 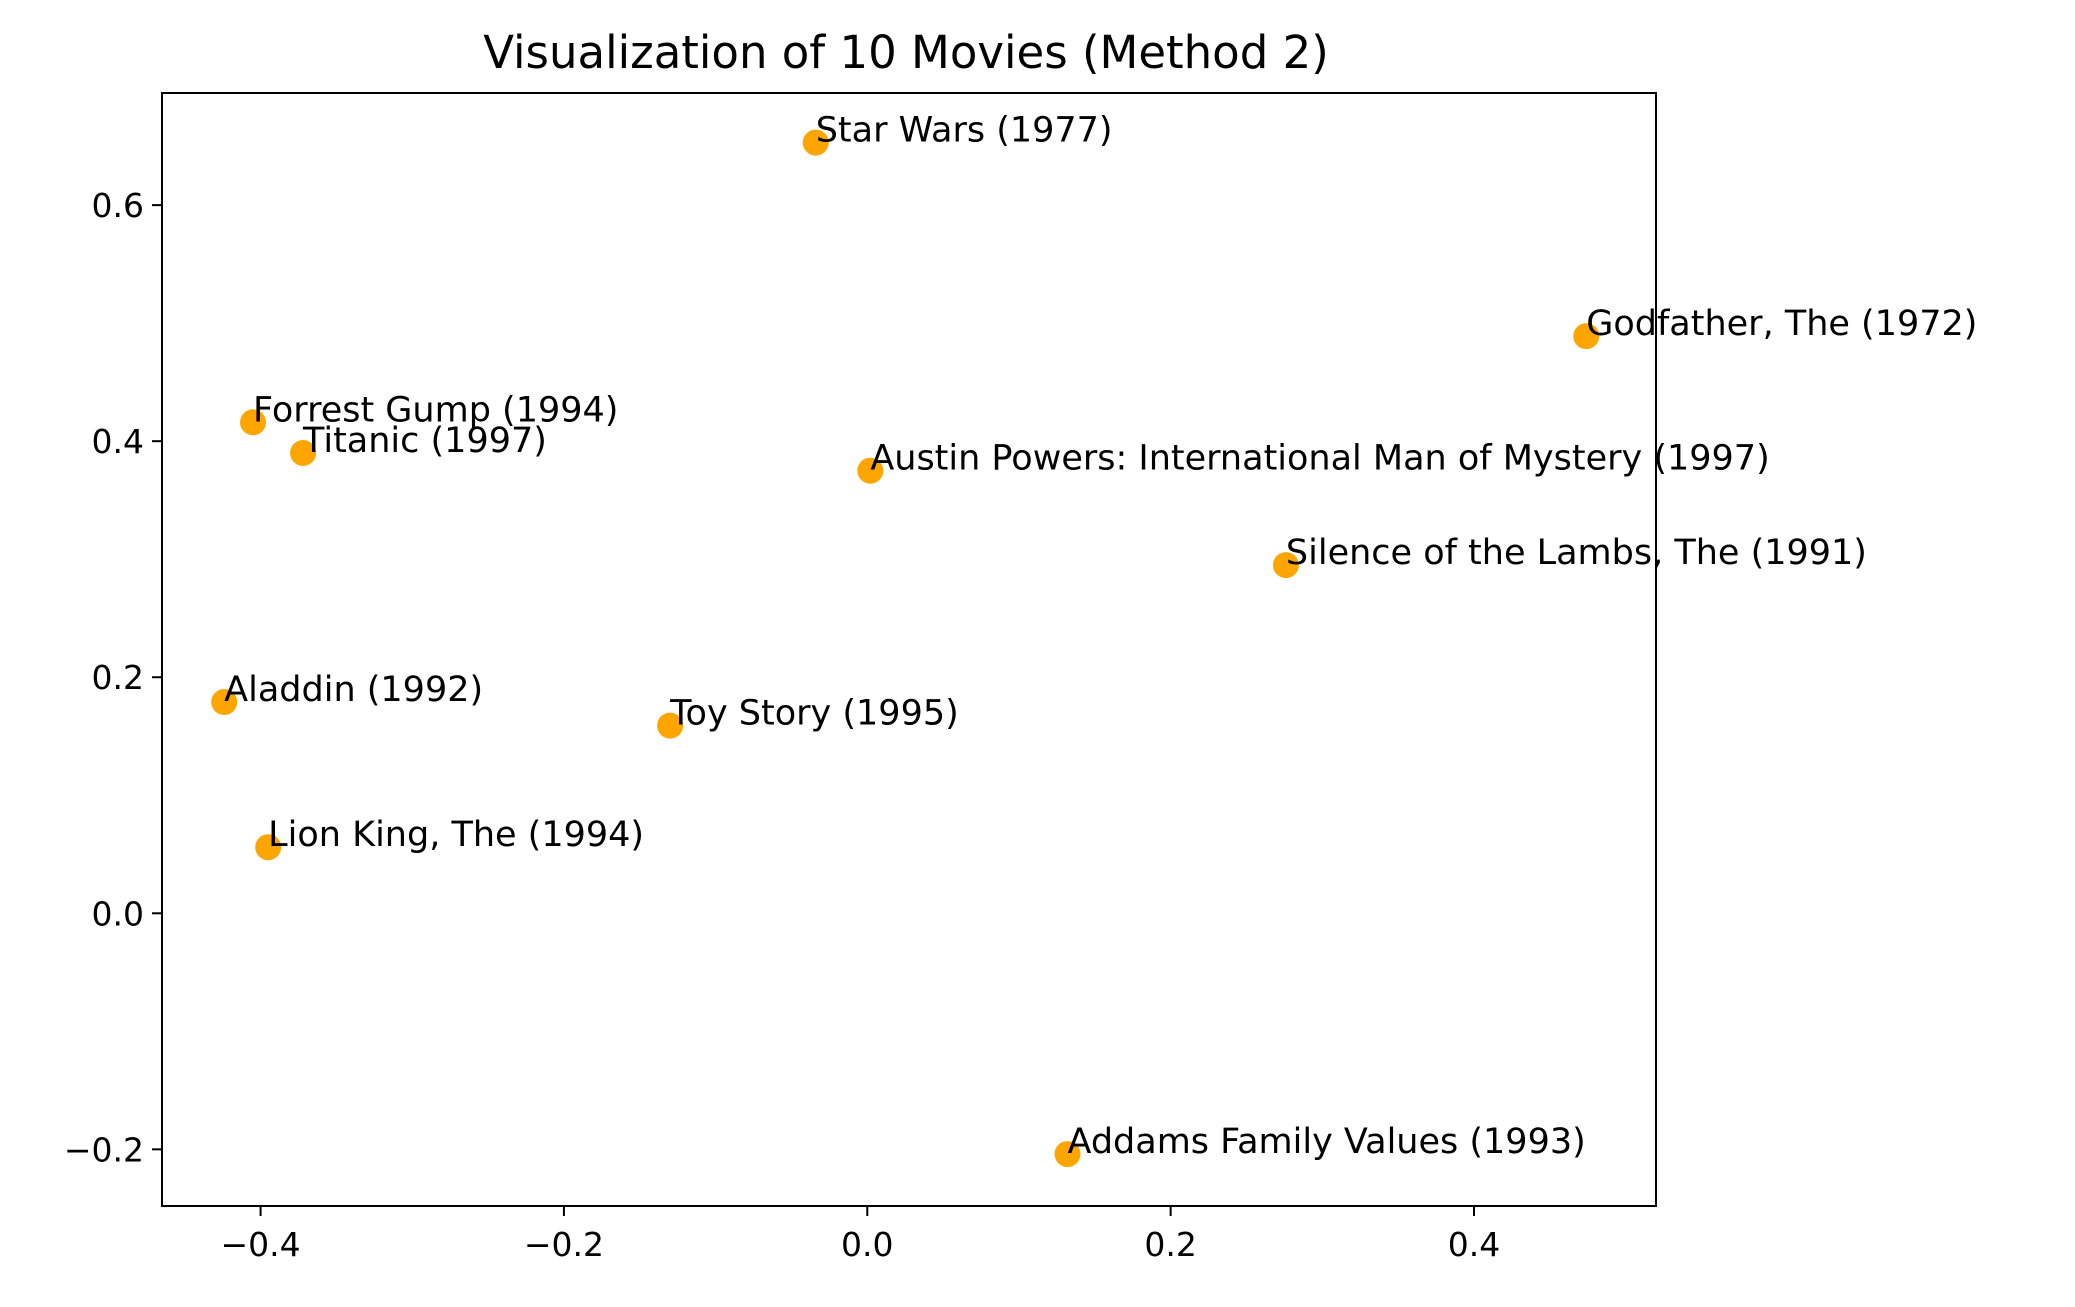 I want to click on y-tick-label: 0.6, so click(x=118, y=205).